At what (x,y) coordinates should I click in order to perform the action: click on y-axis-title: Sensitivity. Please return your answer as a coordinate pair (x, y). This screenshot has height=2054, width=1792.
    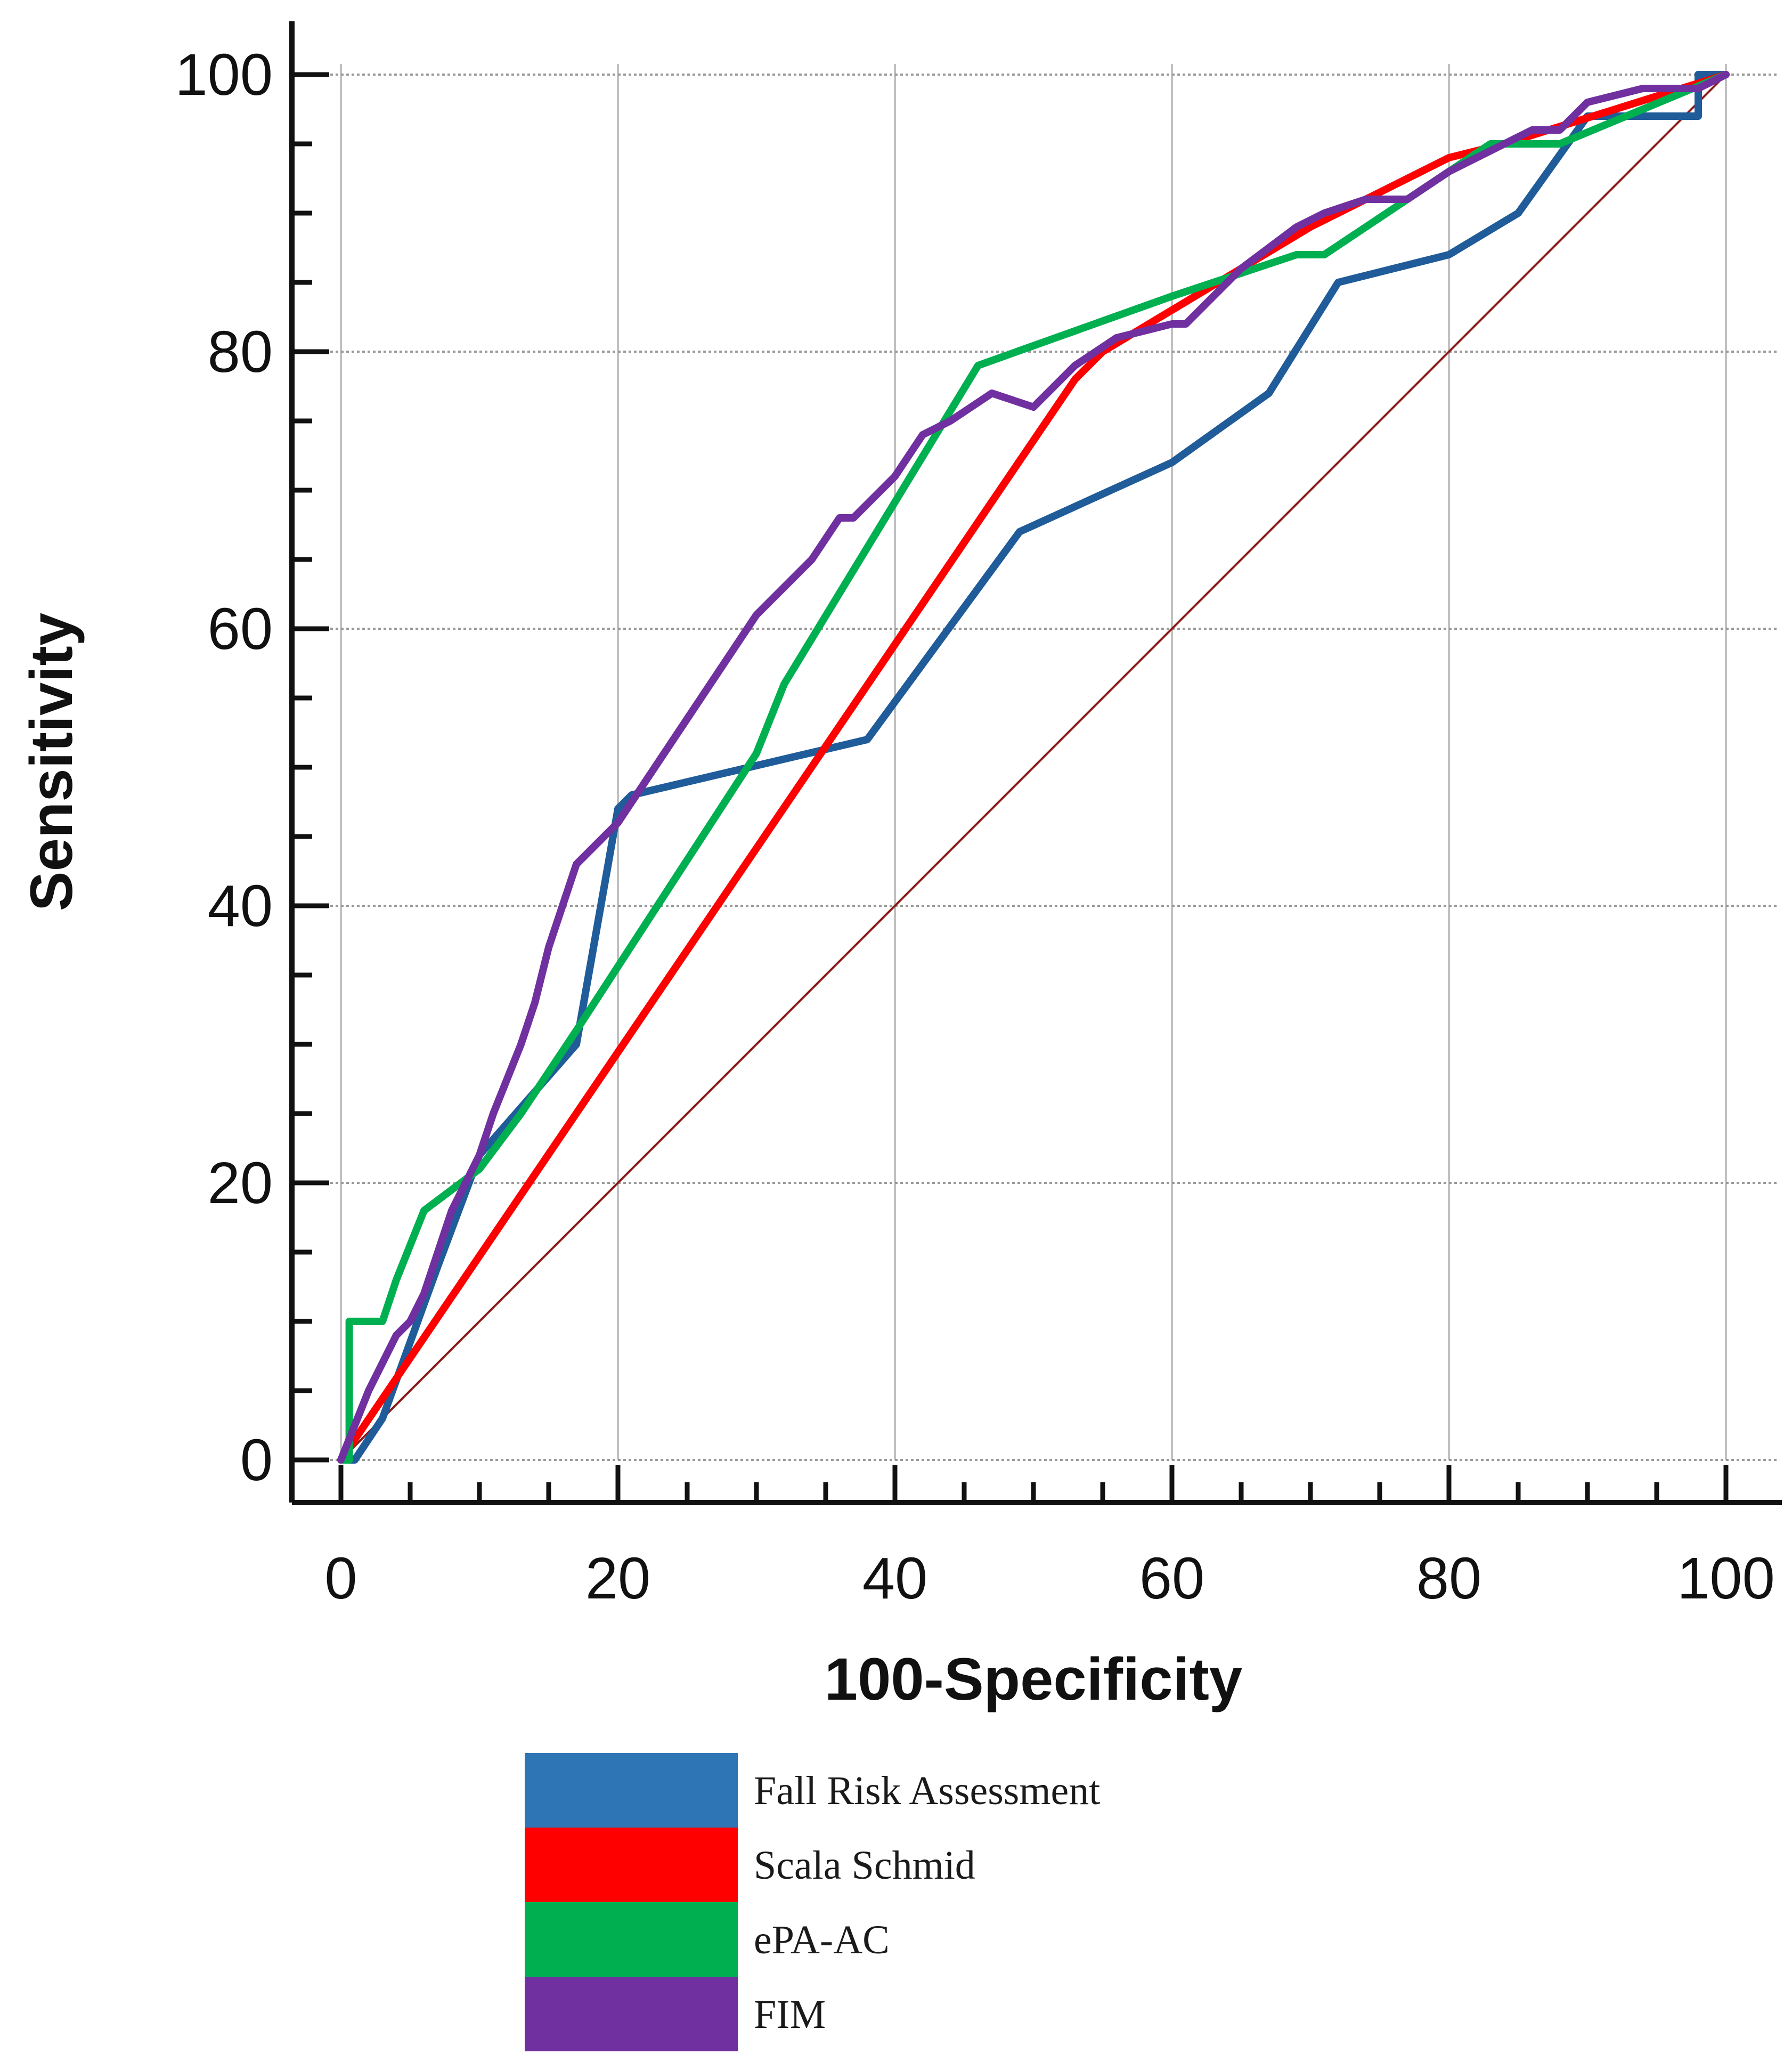
    Looking at the image, I should click on (51, 762).